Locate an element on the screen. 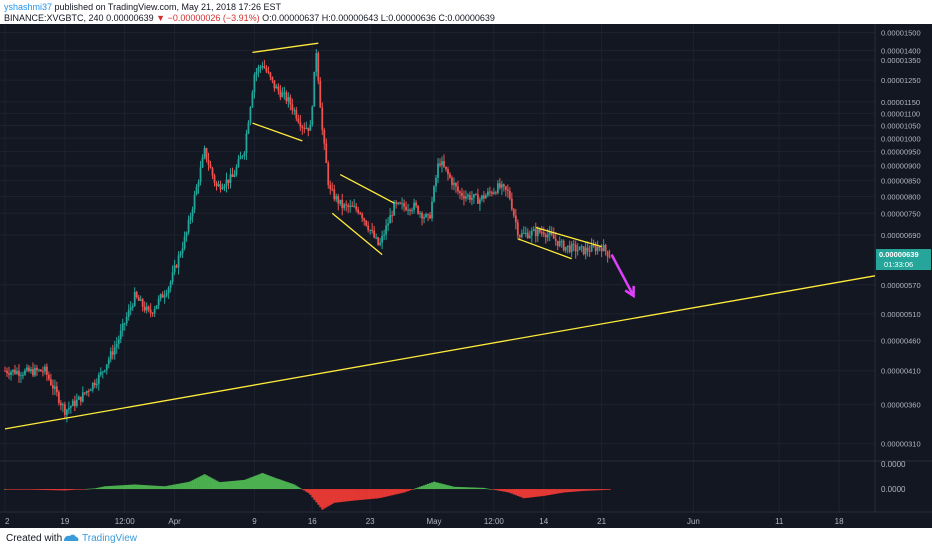  price-tick-label: 0.00001050 is located at coordinates (901, 126).